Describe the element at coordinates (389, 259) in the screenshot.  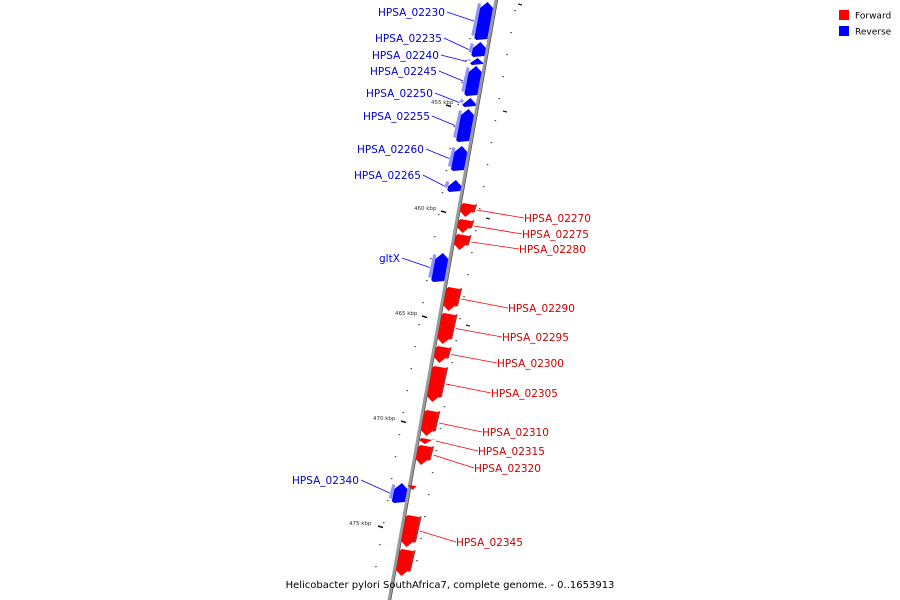
I see `gene-label: gltX` at that location.